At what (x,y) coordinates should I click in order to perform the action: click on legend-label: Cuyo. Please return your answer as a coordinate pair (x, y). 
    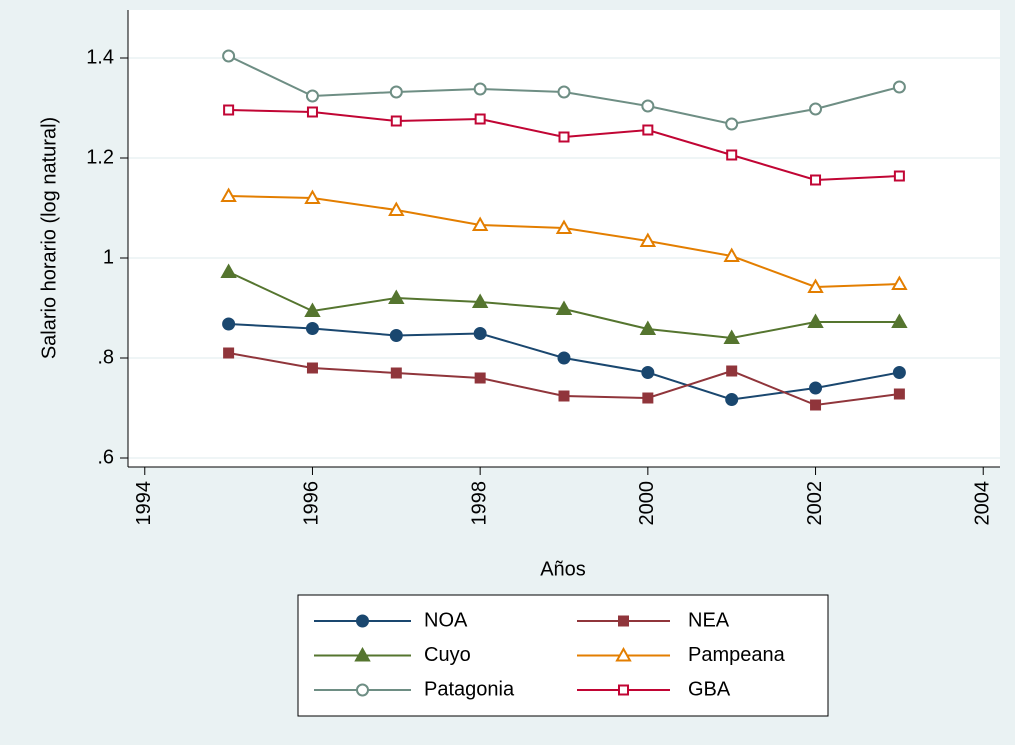
    Looking at the image, I should click on (447, 655).